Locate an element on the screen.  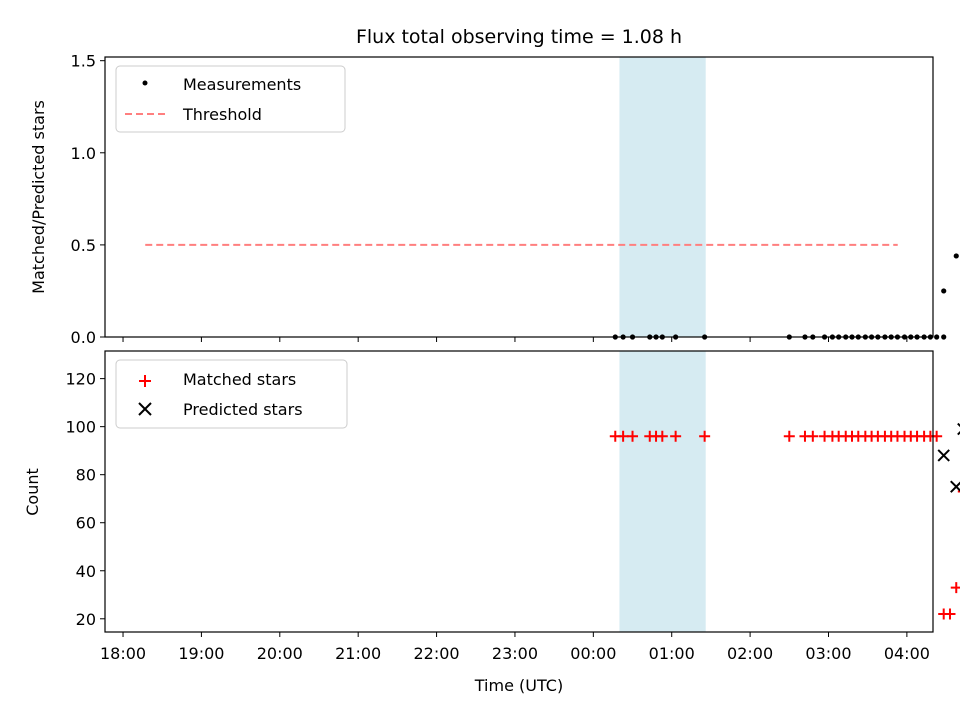
bottom-legend: Matched stars Predicted stars is located at coordinates (231, 394).